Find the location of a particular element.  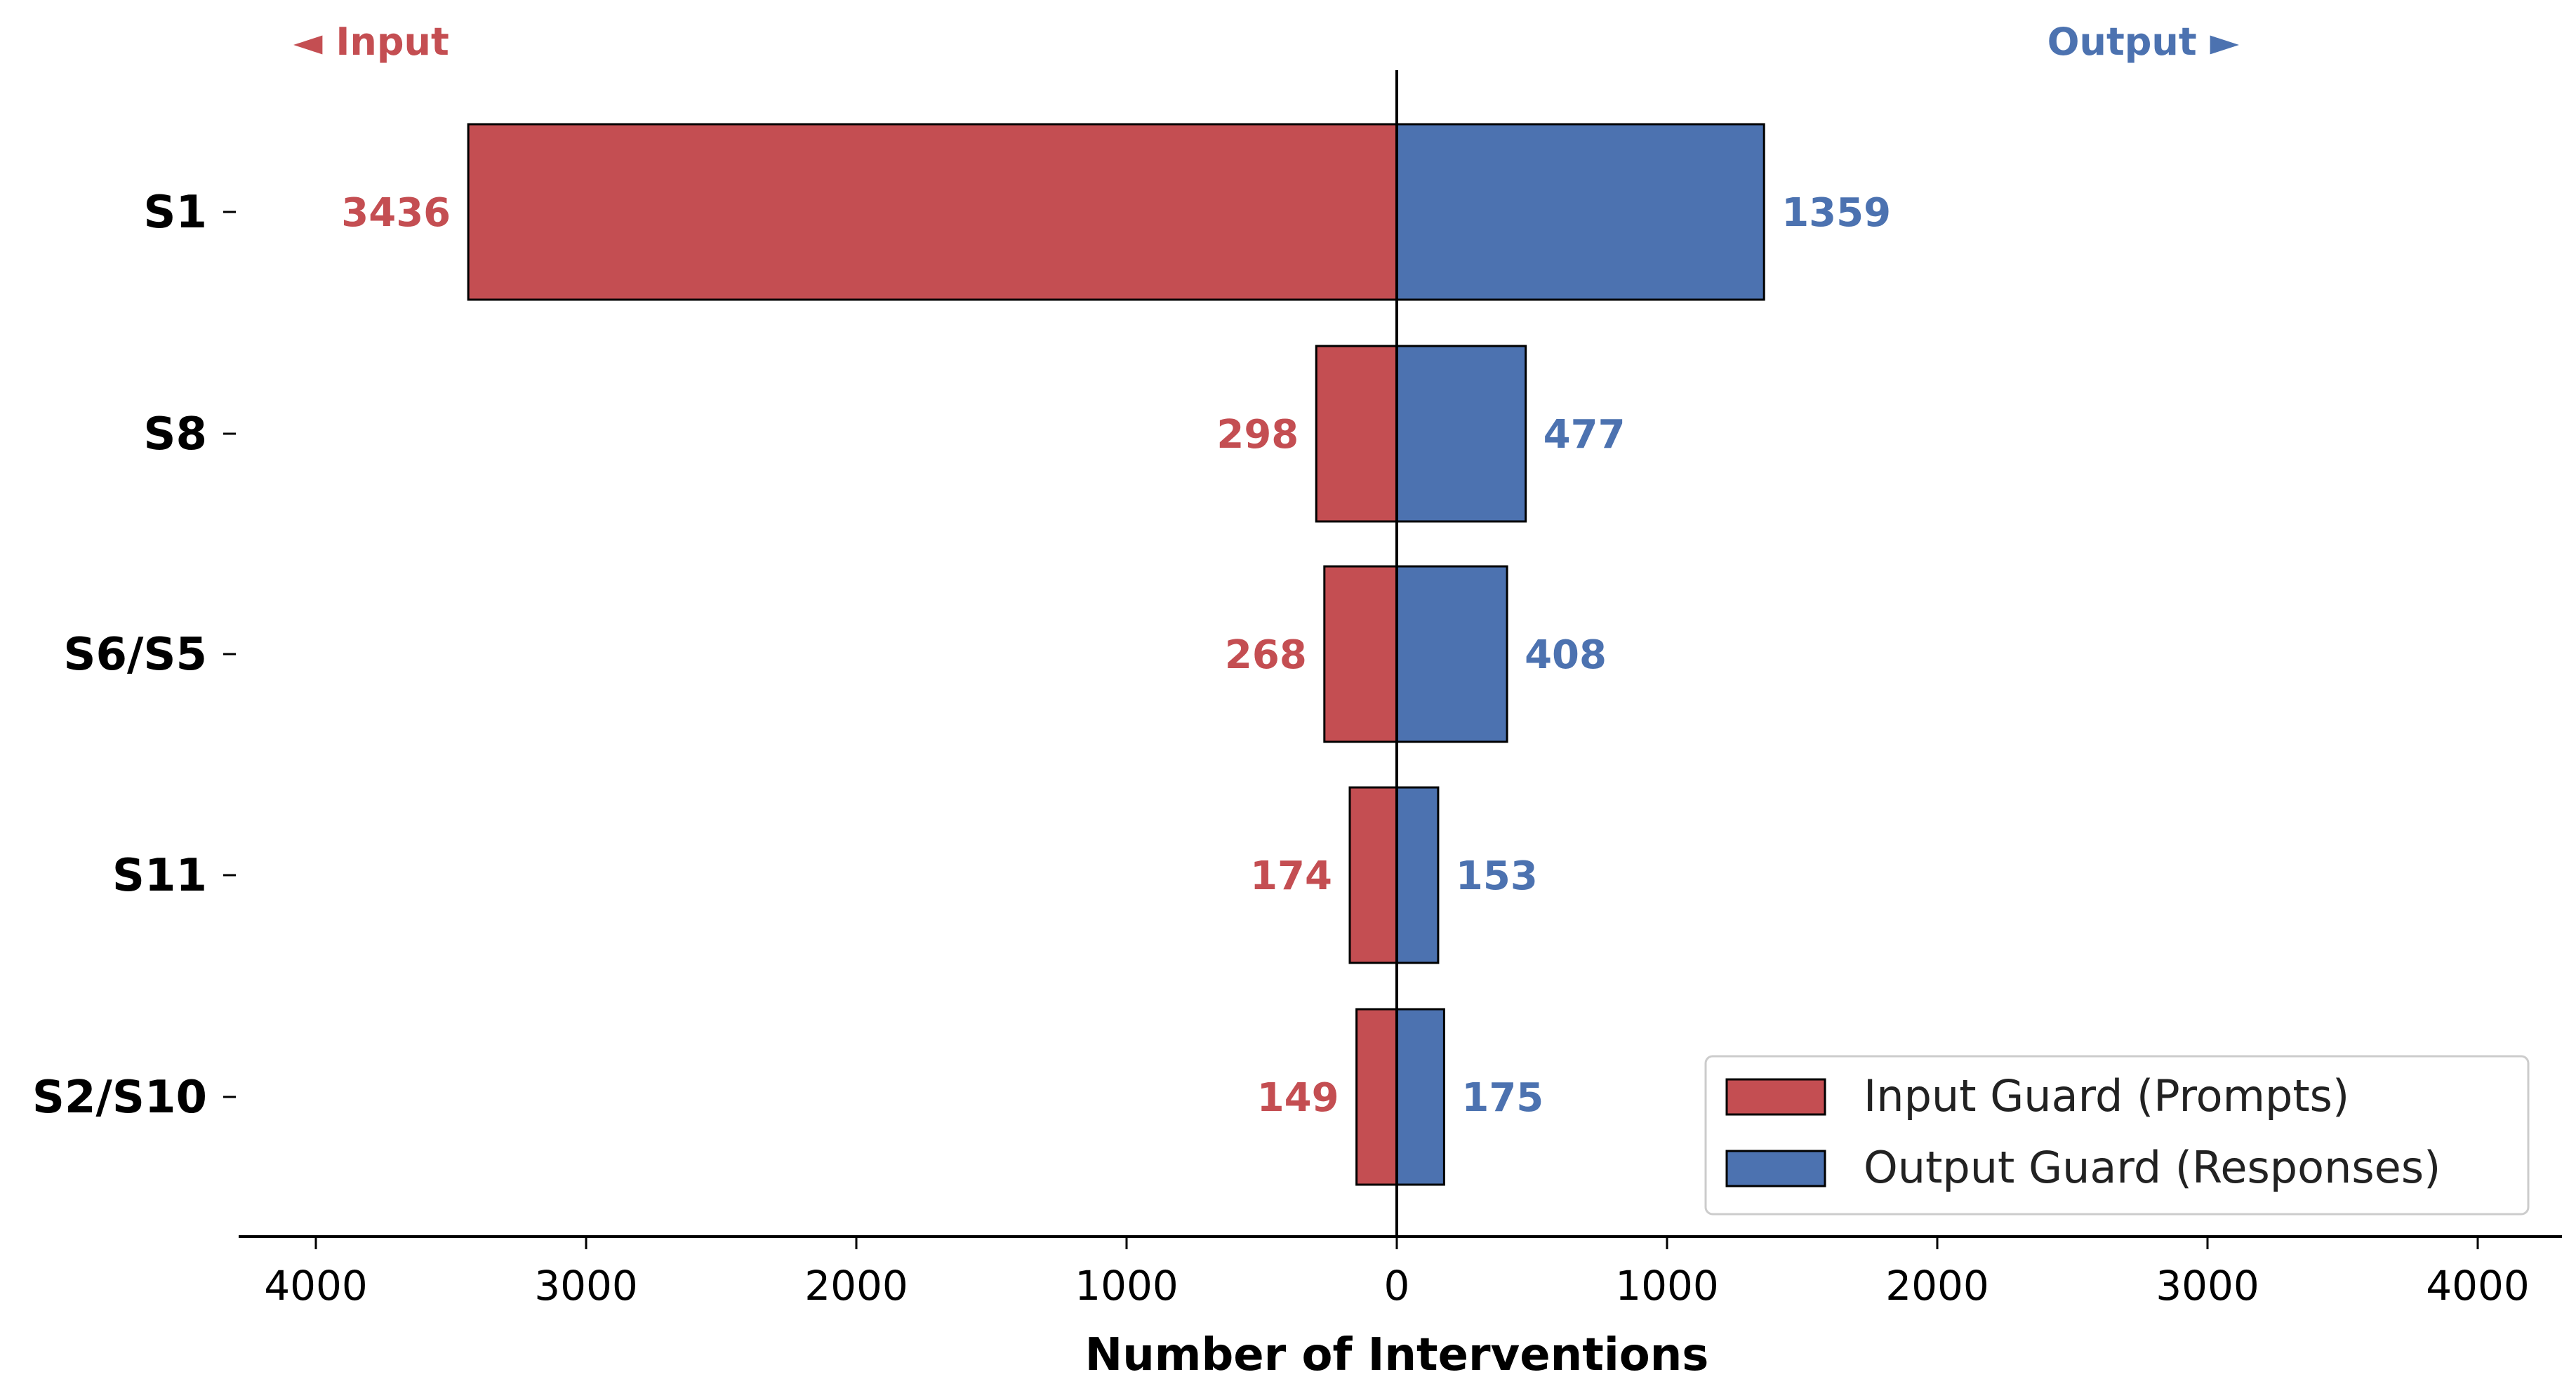

category-label-4: S11 is located at coordinates (160, 876).